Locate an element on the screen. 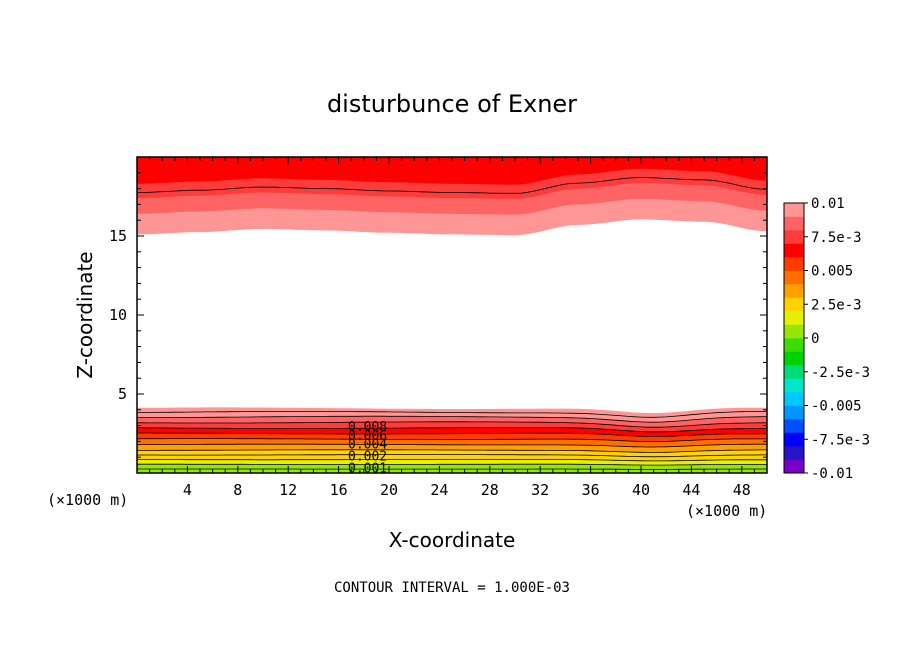  colorbar-tick-label: 0.01 is located at coordinates (828, 204).